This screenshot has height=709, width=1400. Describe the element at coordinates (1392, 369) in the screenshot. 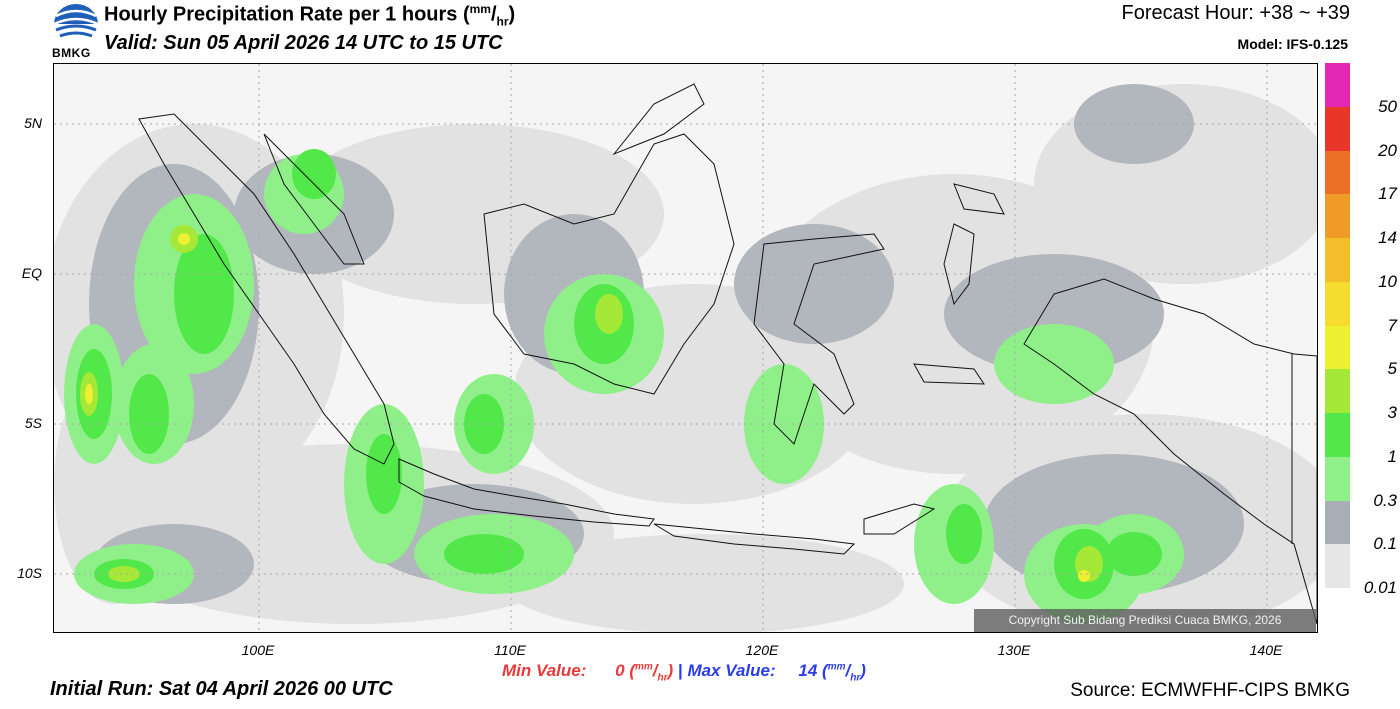

I see `colorbar-label: 5` at that location.